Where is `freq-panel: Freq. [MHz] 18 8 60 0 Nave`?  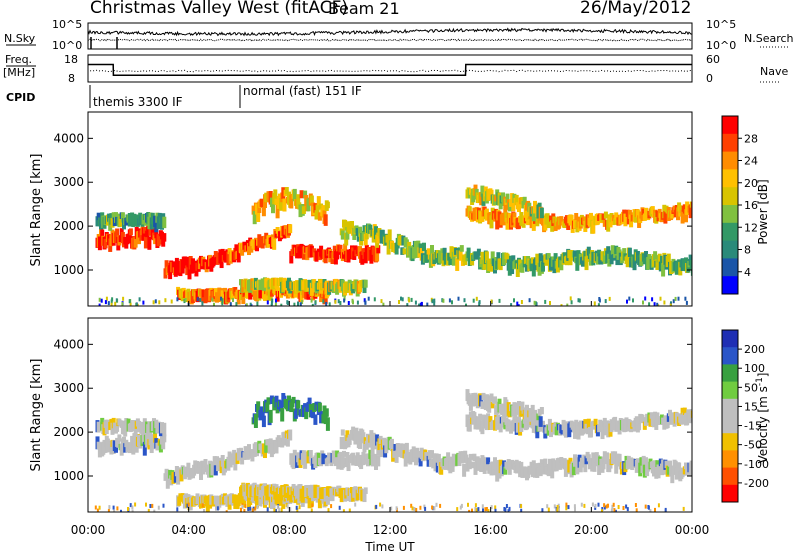
freq-panel: Freq. [MHz] 18 8 60 0 Nave is located at coordinates (395, 69).